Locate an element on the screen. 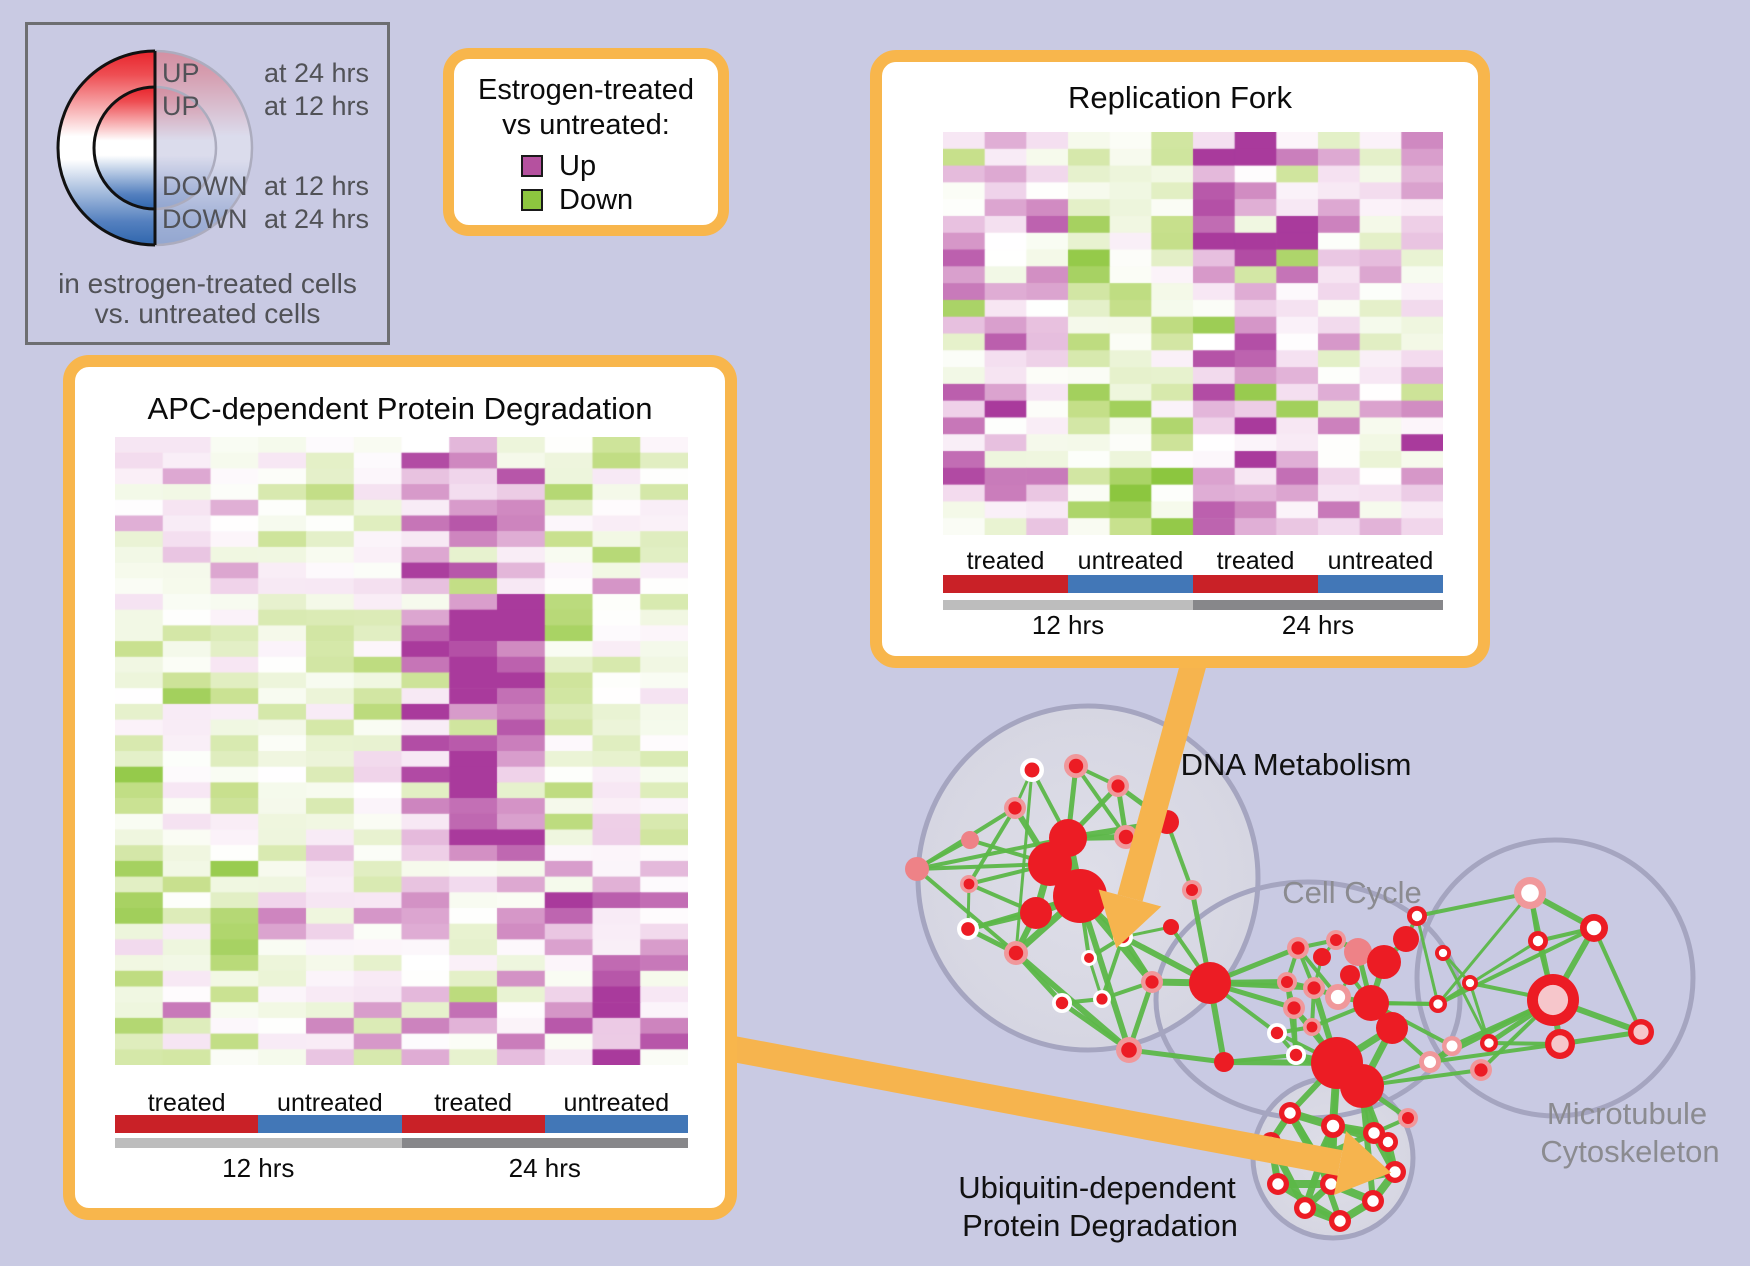 The width and height of the screenshot is (1750, 1279). figure-bottom-margin is located at coordinates (875, 1272).